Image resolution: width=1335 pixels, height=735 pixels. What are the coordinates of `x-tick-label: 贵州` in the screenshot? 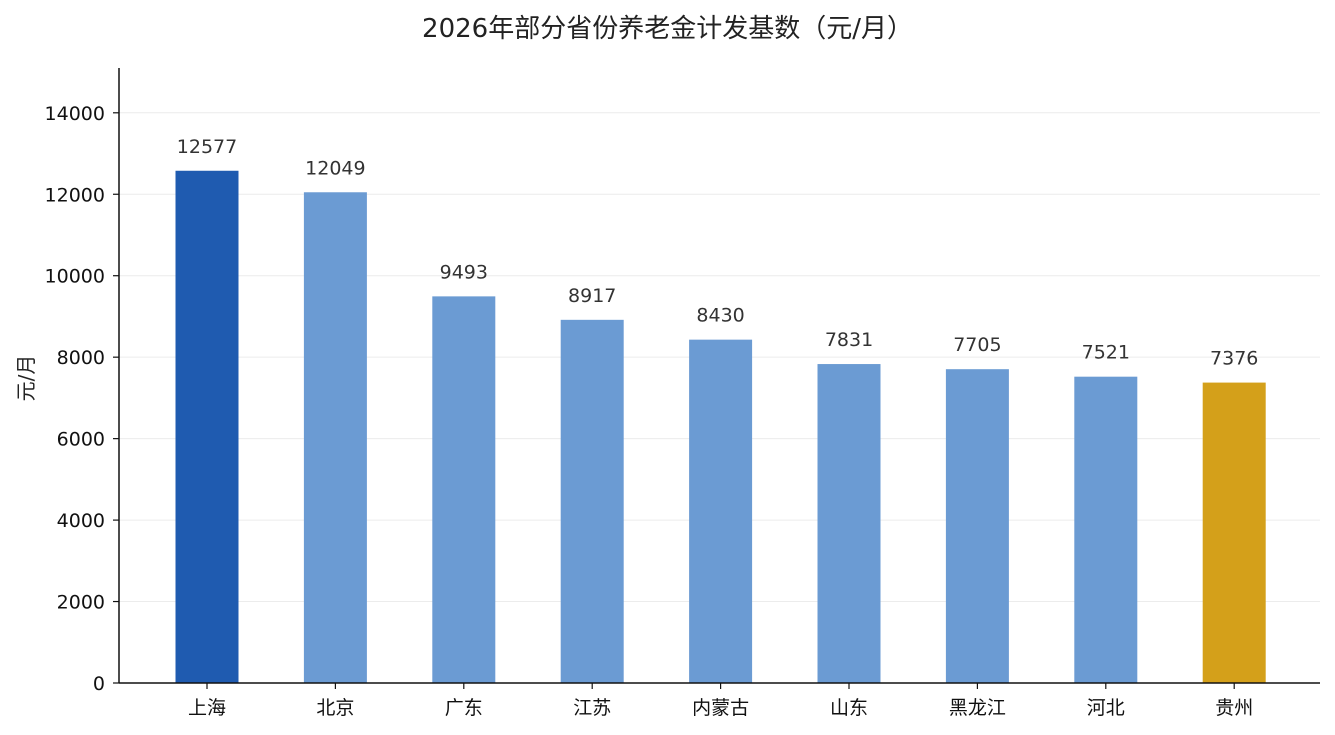 It's located at (1234, 708).